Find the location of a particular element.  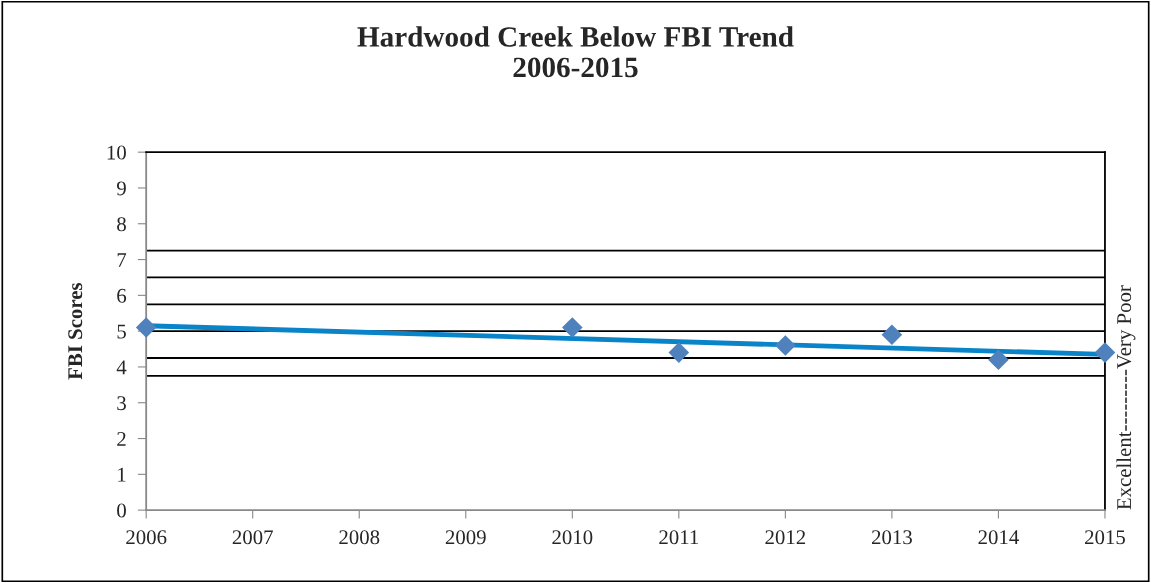

x-tick-label: 2009 is located at coordinates (465, 537).